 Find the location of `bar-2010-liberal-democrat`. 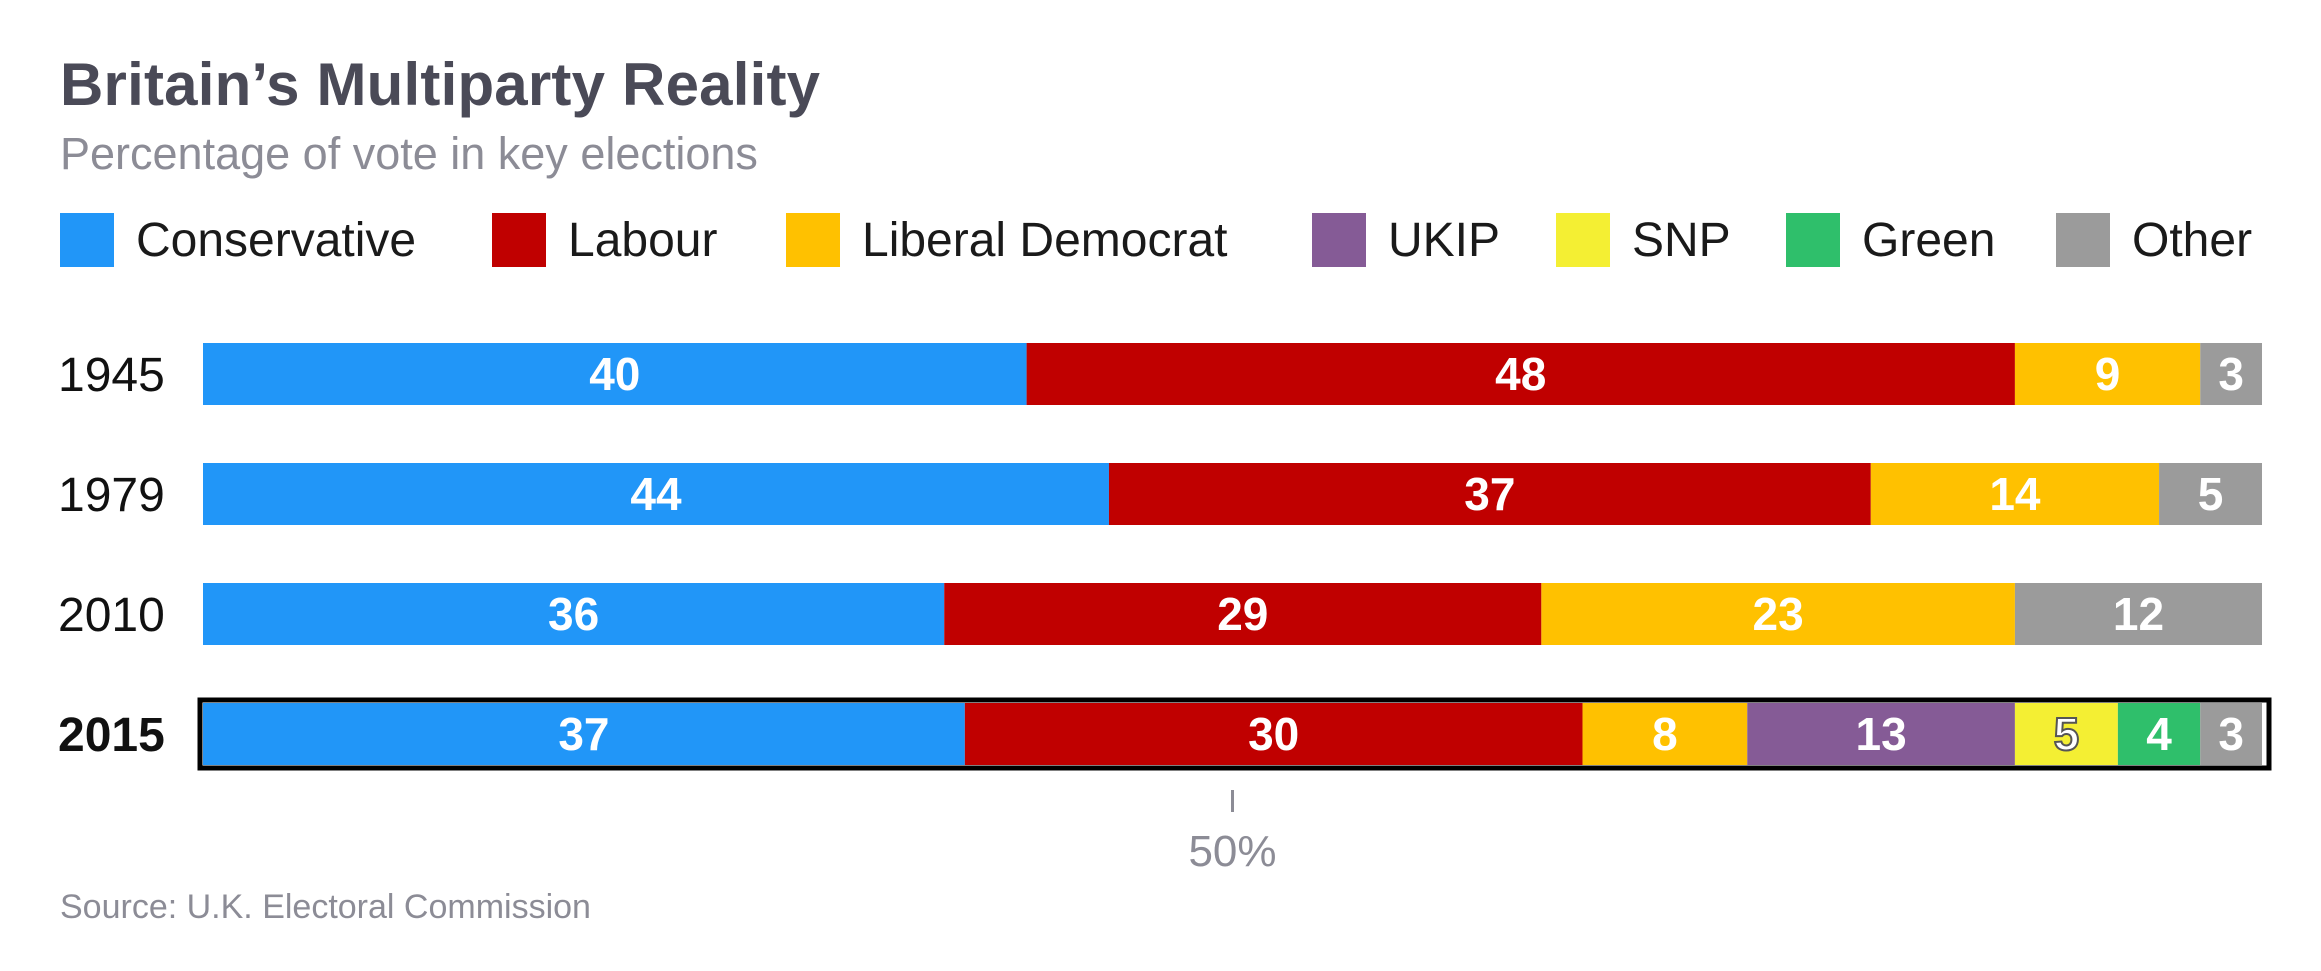

bar-2010-liberal-democrat is located at coordinates (1778, 614).